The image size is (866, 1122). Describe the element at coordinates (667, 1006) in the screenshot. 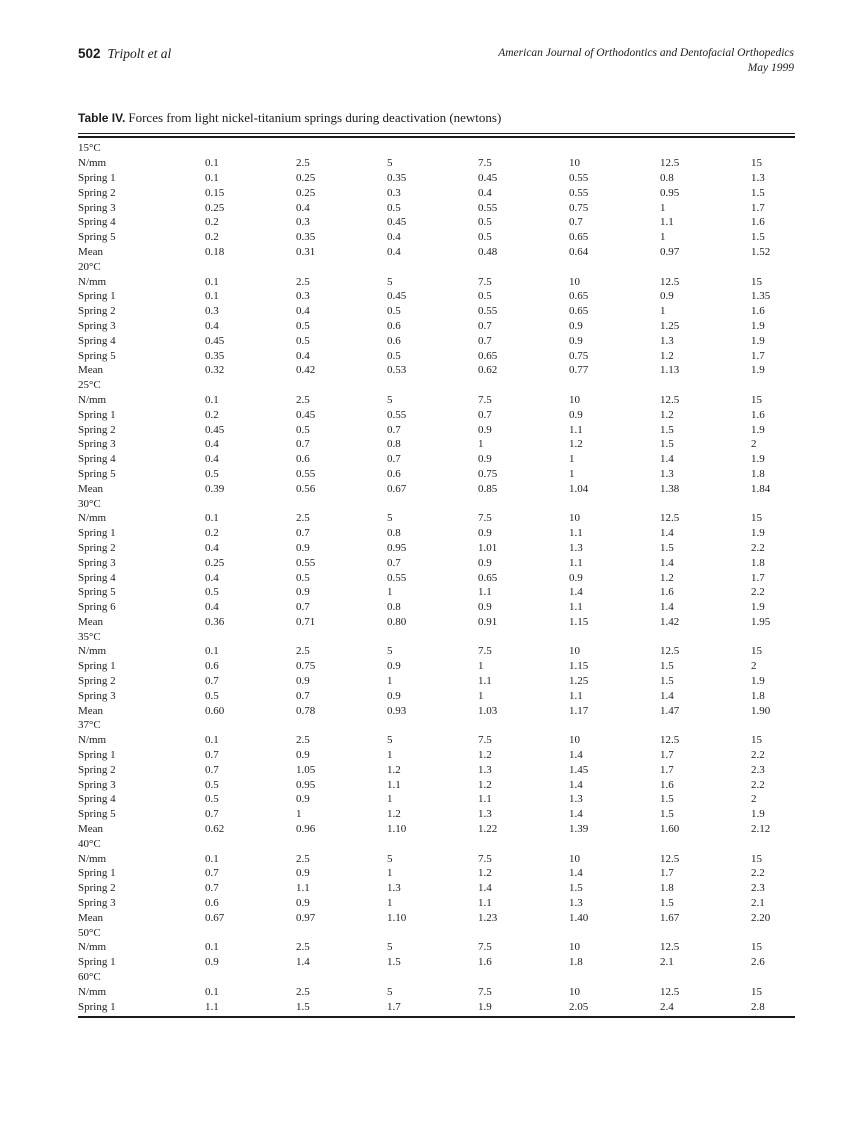

I see `table-cell: 2.4` at that location.